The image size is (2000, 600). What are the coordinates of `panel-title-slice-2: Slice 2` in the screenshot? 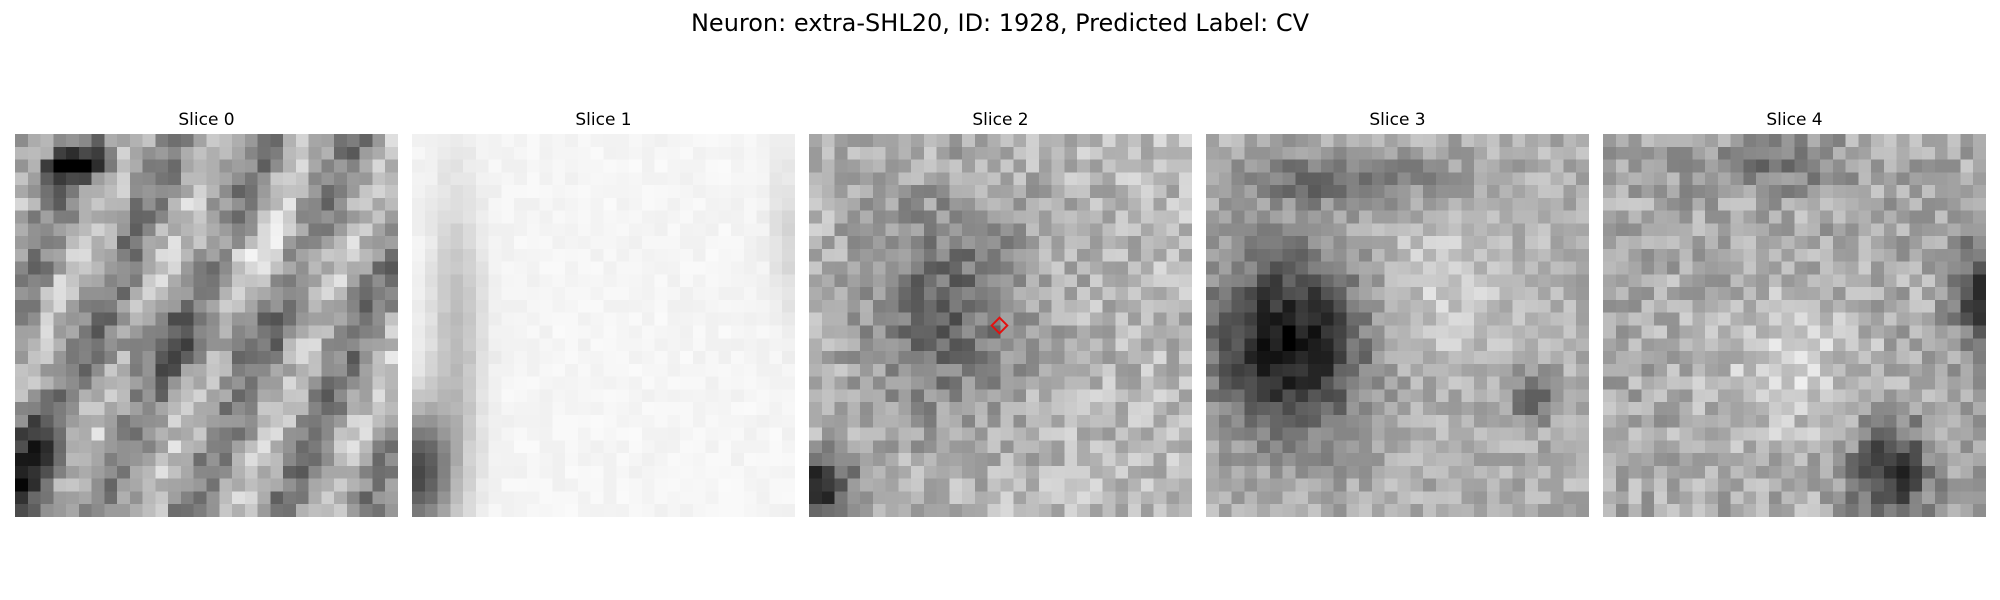 It's located at (1000, 120).